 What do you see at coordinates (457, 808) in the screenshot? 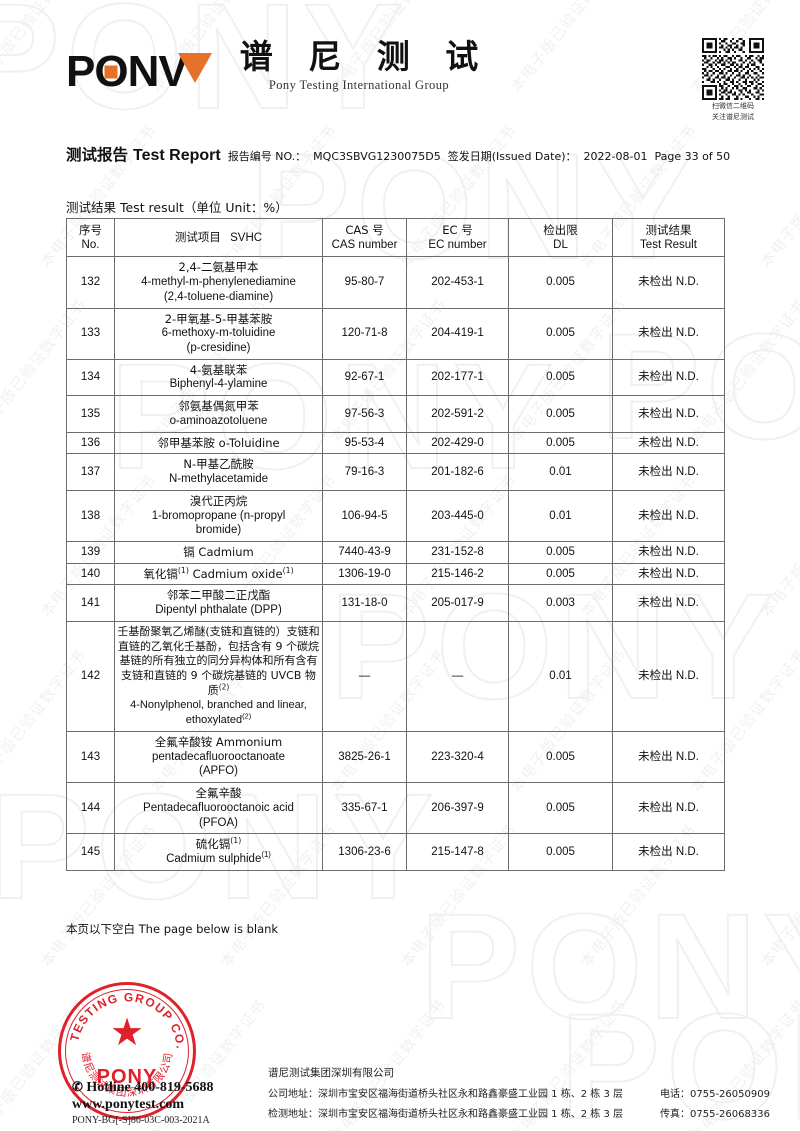
I see `cell-ec: 206-397-9` at bounding box center [457, 808].